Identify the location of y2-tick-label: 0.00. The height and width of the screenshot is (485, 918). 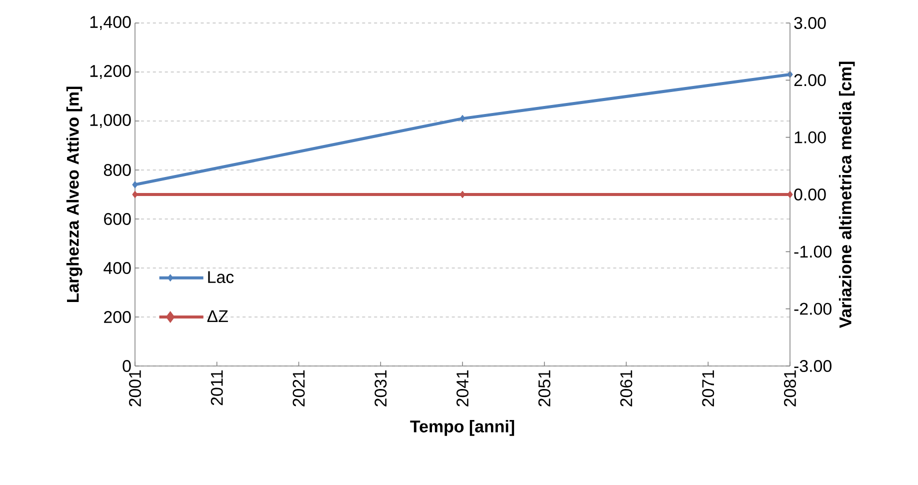
(810, 194).